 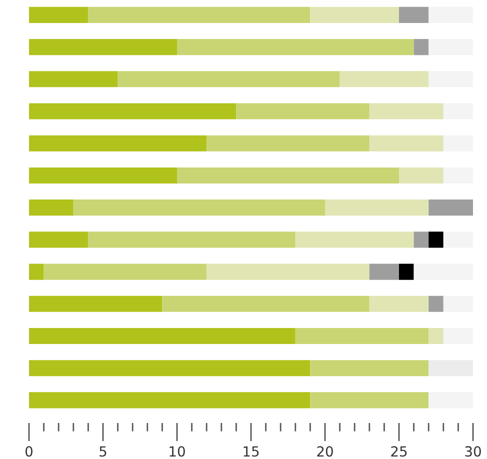 I want to click on x-tick-label: 0, so click(x=28, y=451).